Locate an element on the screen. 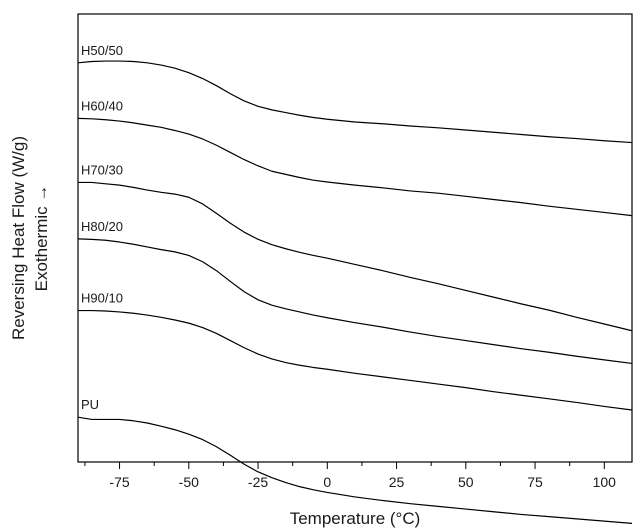  y-axis-title-line-1: Reversing Heat Flow (W/g) is located at coordinates (18, 238).